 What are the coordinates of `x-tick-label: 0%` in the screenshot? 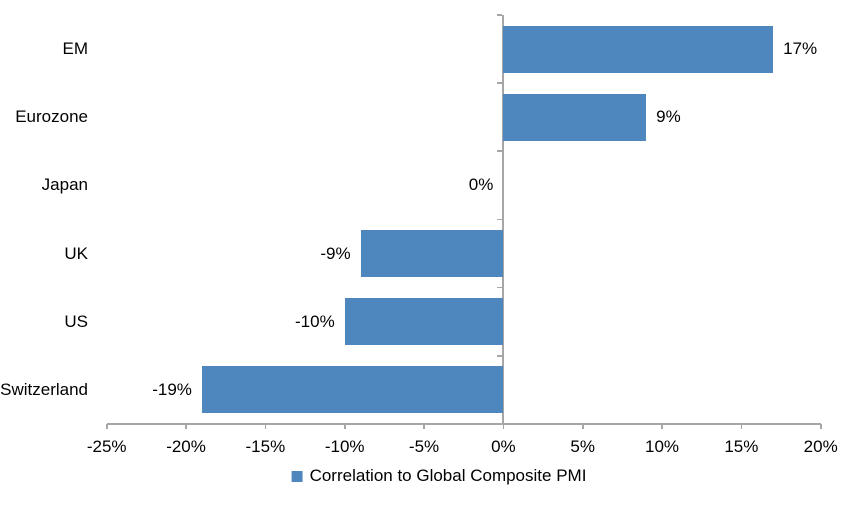 It's located at (503, 446).